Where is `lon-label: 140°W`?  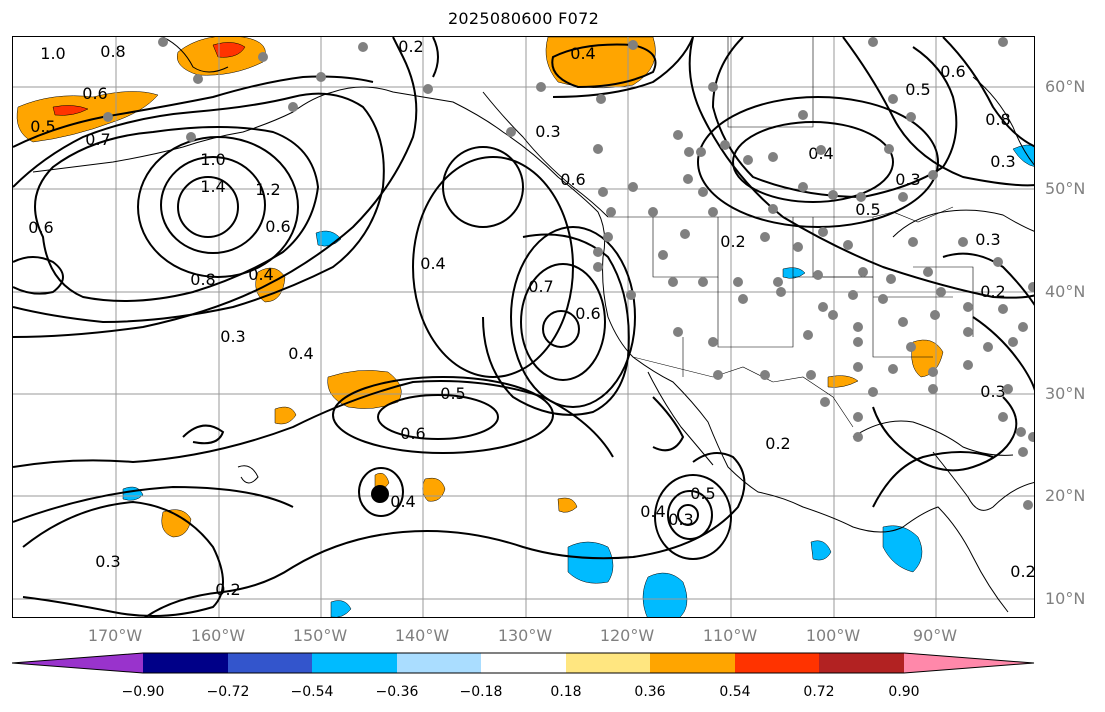 lon-label: 140°W is located at coordinates (422, 635).